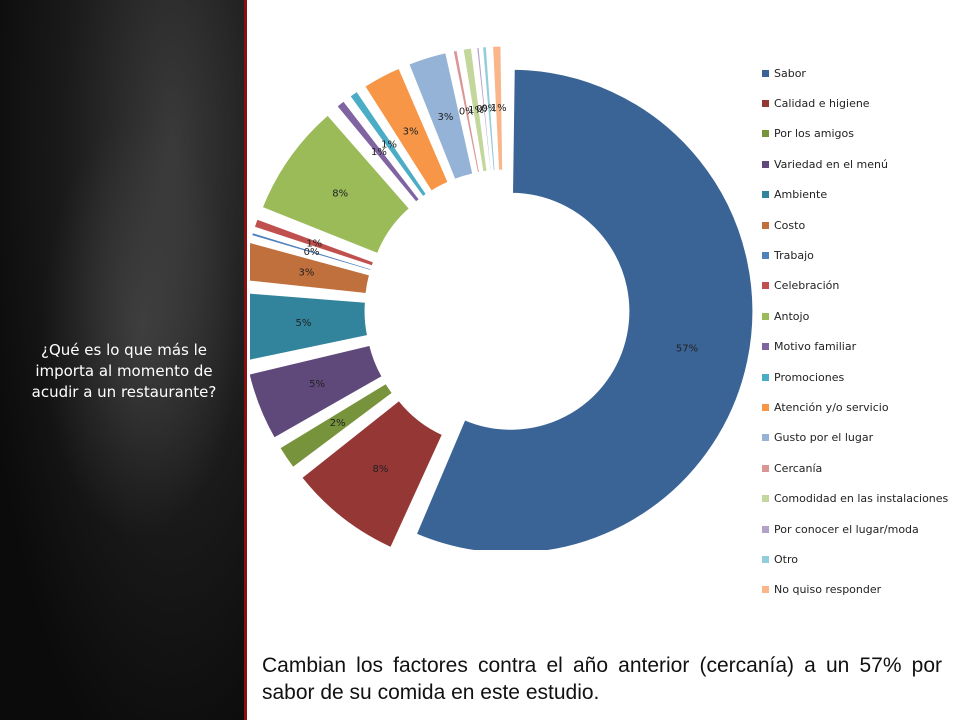 This screenshot has height=720, width=960. What do you see at coordinates (786, 559) in the screenshot?
I see `legend-label: Otro` at bounding box center [786, 559].